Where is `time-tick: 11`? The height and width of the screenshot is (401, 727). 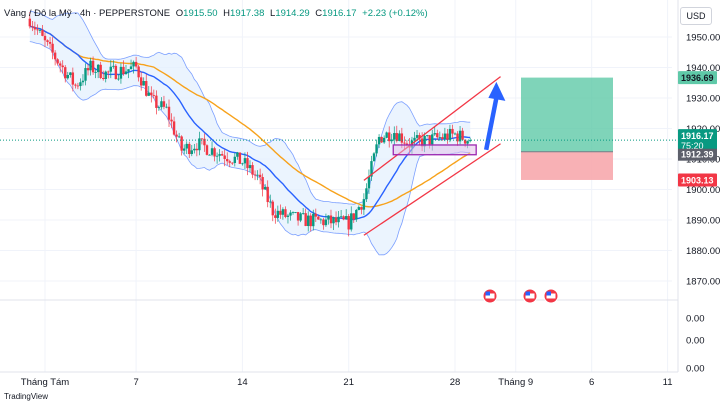
time-tick: 11 is located at coordinates (668, 382).